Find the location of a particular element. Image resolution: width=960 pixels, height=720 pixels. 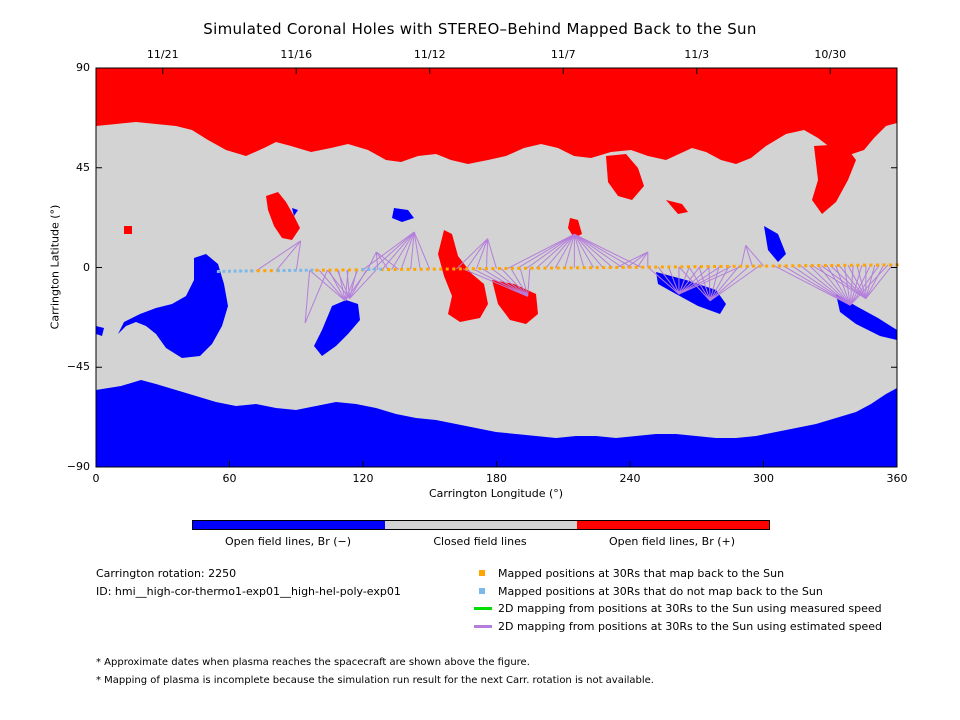

colorbar is located at coordinates (481, 525).